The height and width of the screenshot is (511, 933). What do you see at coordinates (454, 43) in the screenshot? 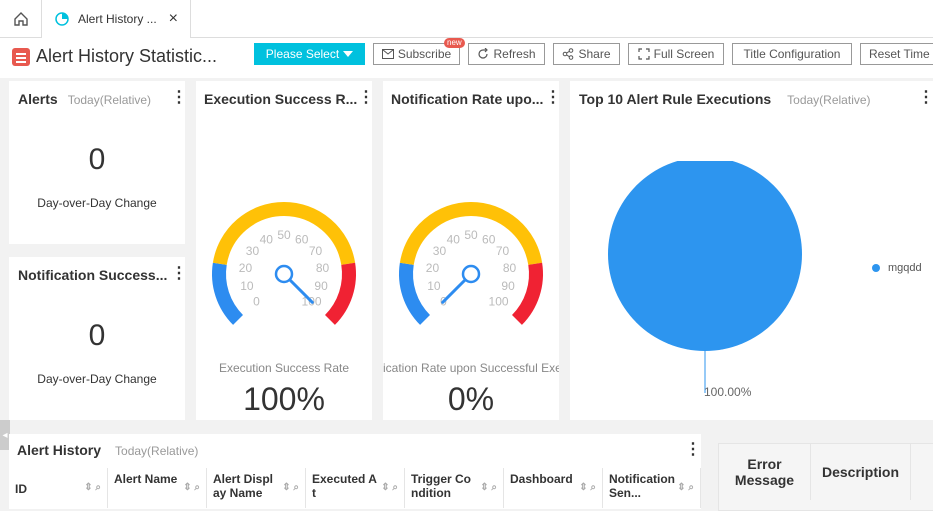
I see `new-badge: new` at bounding box center [454, 43].